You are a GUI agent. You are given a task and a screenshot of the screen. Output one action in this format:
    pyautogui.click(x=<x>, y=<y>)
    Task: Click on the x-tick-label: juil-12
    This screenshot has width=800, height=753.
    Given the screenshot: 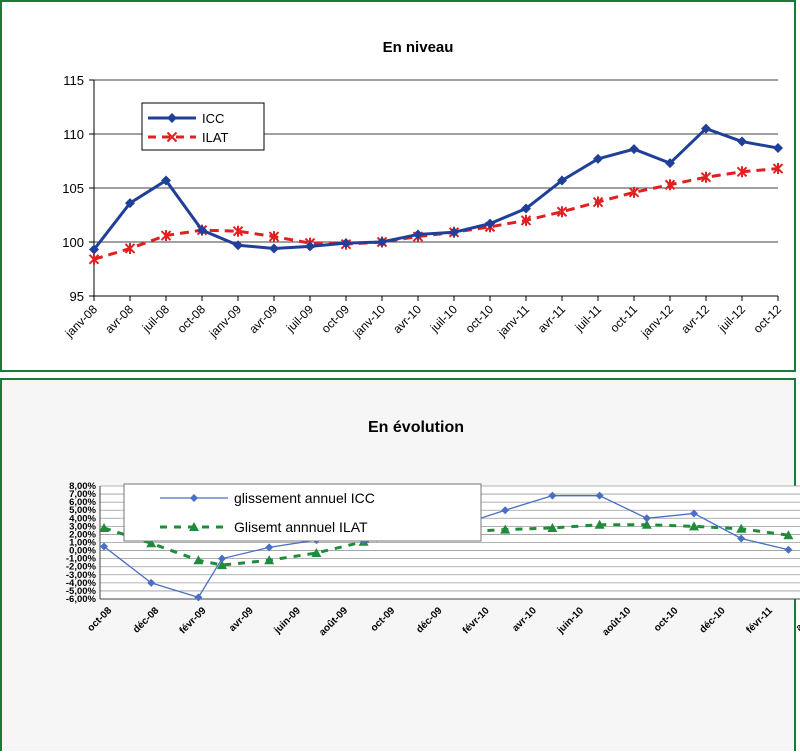 What is the action you would take?
    pyautogui.click(x=731, y=318)
    